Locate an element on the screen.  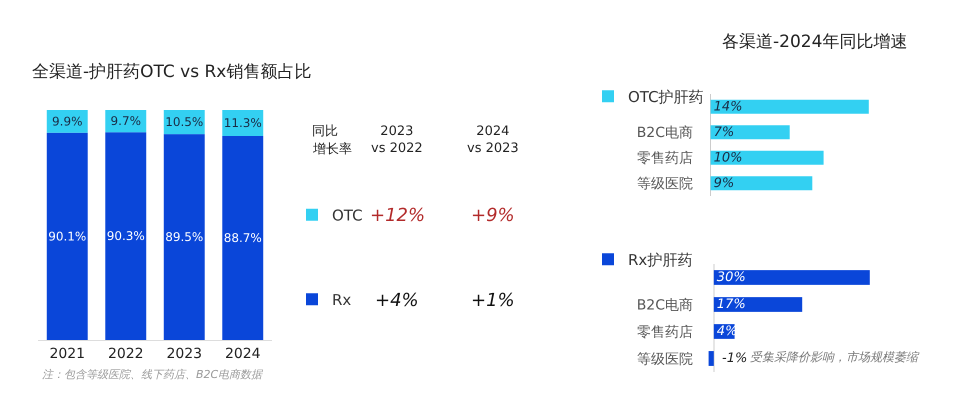
data-label: 90.3% is located at coordinates (125, 236).